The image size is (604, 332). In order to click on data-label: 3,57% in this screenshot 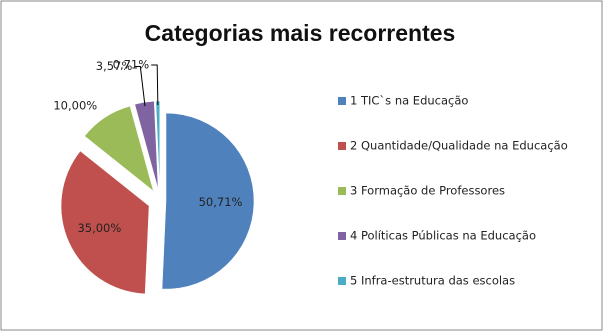, I will do `click(114, 66)`.